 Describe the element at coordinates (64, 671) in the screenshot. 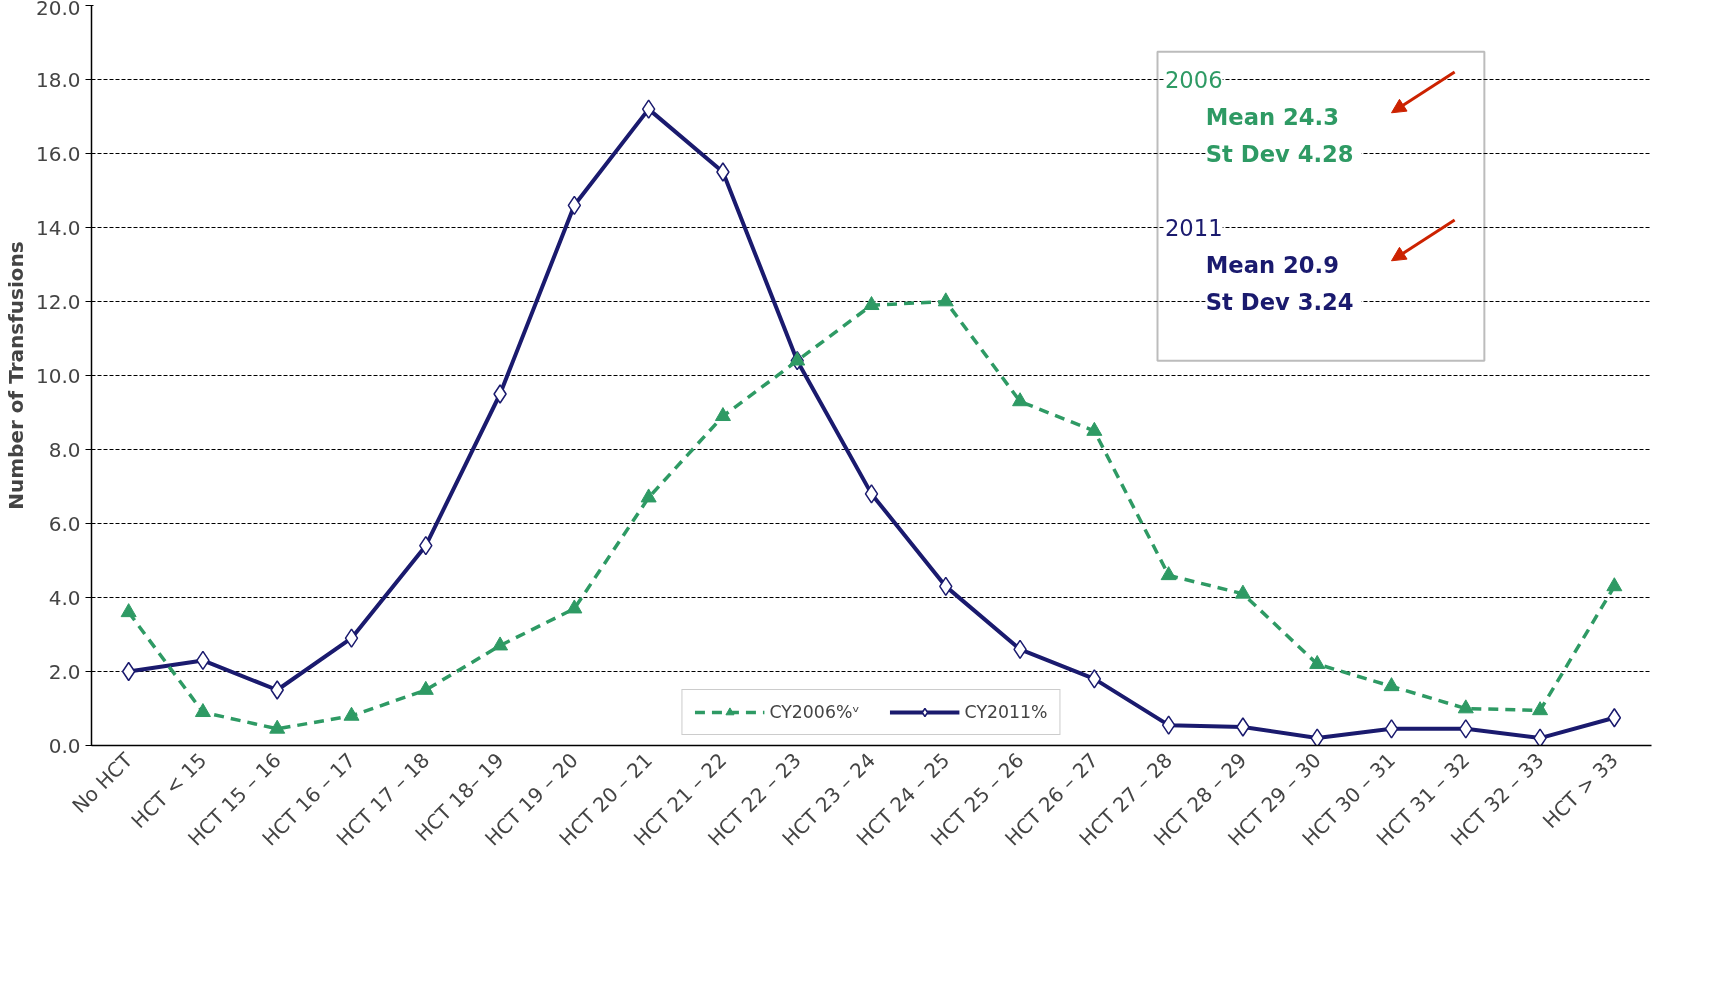

I see `y-tick-label: 2.0` at that location.